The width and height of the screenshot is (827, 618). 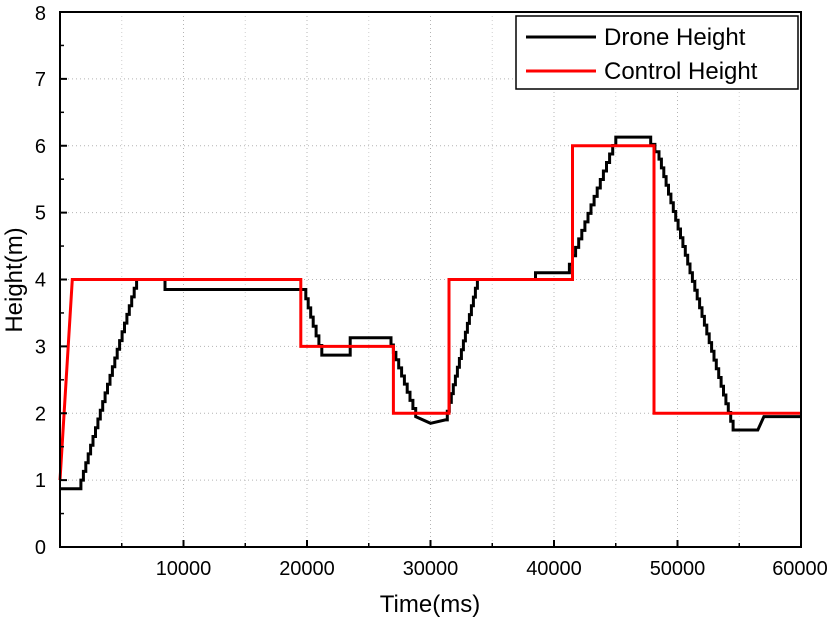 I want to click on legend-box, so click(x=657, y=52).